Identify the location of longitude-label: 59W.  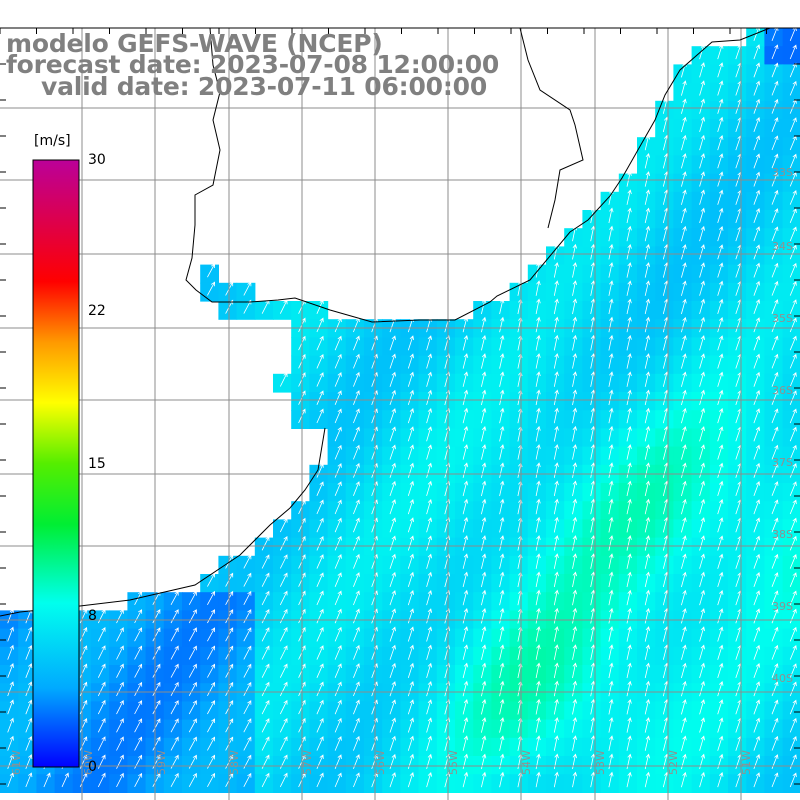
(161, 762).